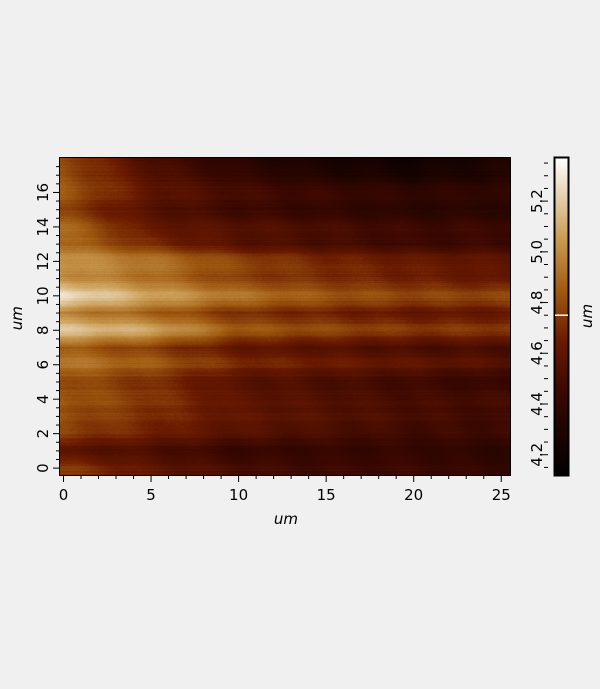 The image size is (600, 689). What do you see at coordinates (537, 404) in the screenshot?
I see `colorbar-tick-label: 4.4` at bounding box center [537, 404].